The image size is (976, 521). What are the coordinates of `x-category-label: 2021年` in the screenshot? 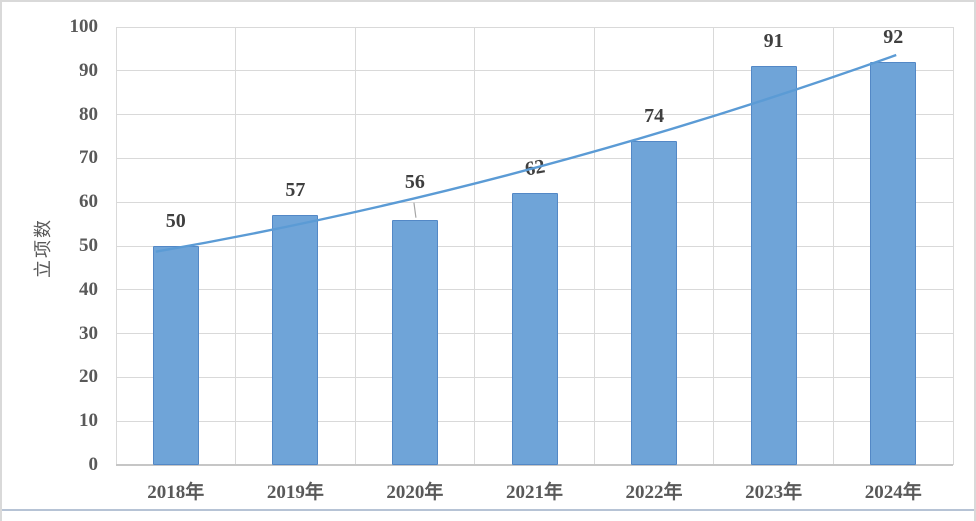 It's located at (534, 492).